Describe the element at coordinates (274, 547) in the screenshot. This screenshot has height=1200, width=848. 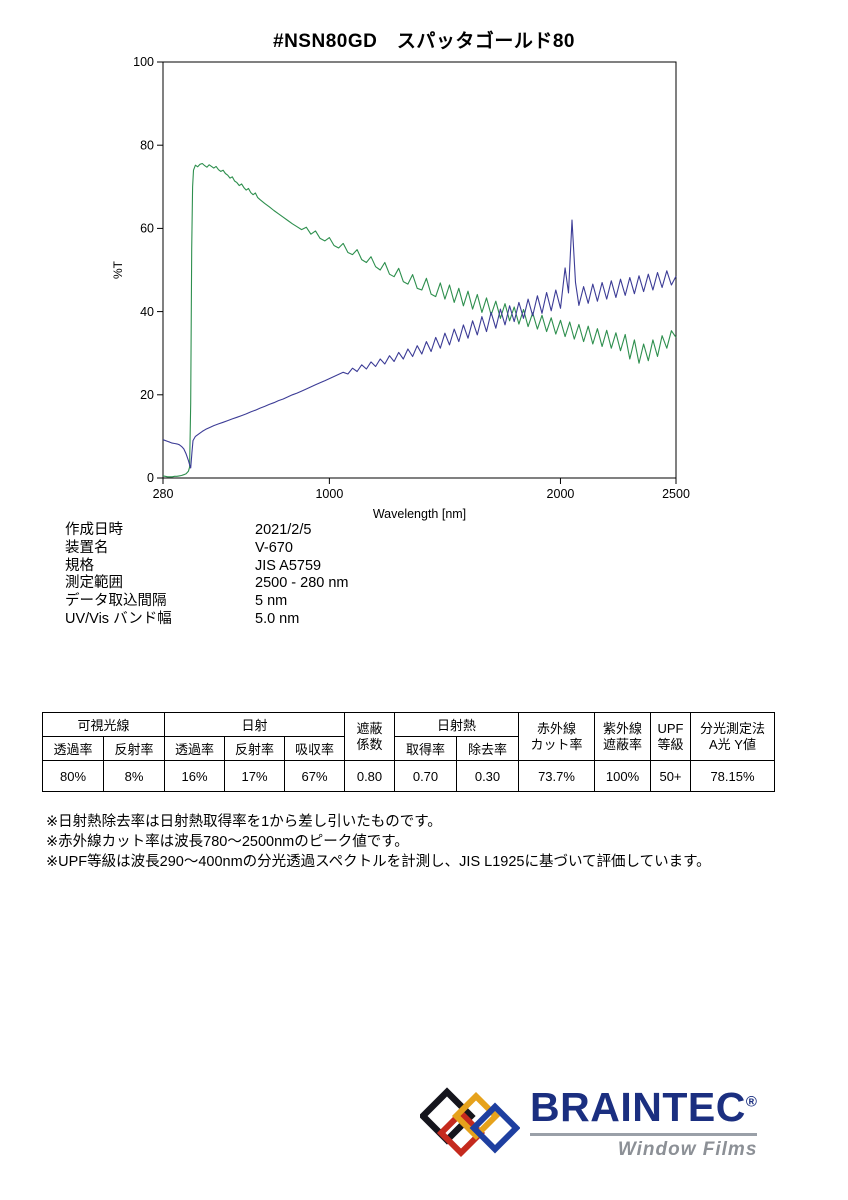
I see `metadata-value: V-670` at that location.